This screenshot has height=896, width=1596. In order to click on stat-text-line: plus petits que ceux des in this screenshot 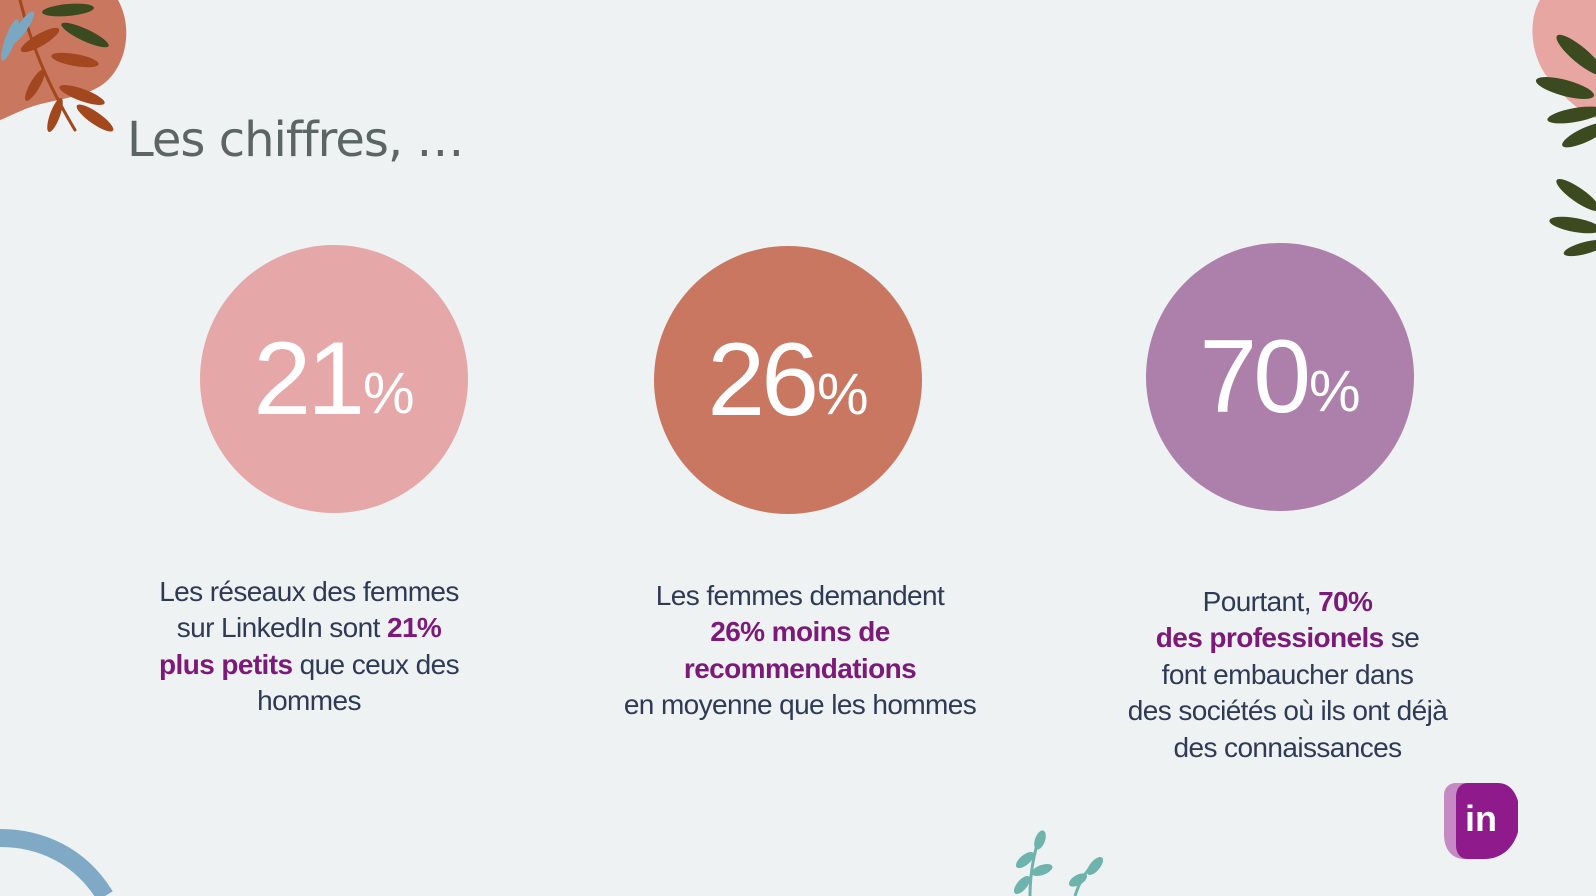, I will do `click(309, 665)`.